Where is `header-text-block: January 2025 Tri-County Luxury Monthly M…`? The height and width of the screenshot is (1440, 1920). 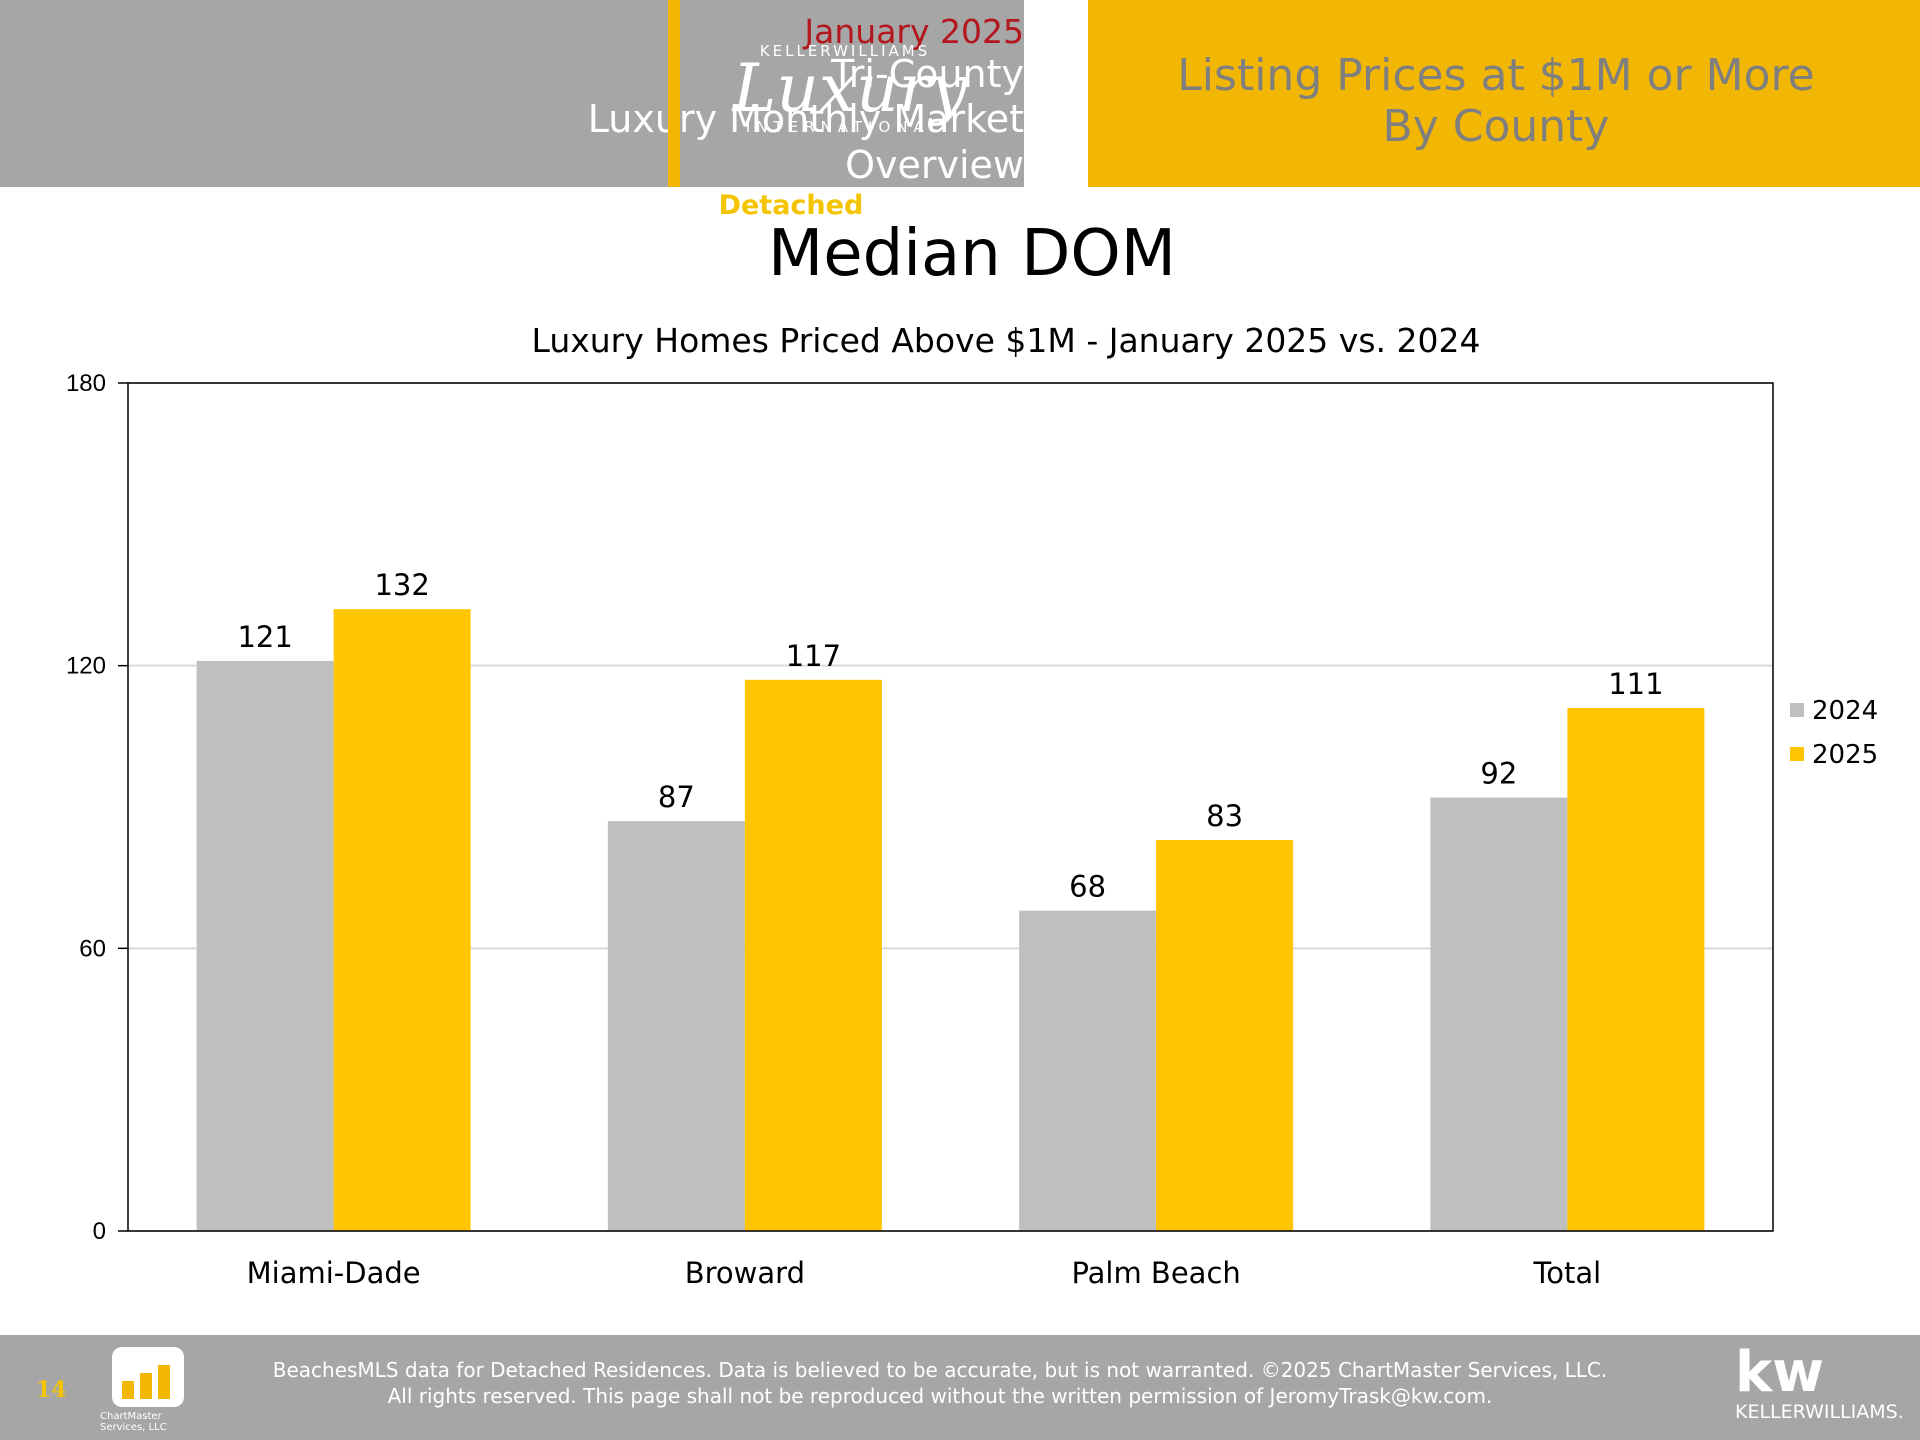
header-text-block: January 2025 Tri-County Luxury Monthly M… is located at coordinates (713, 118).